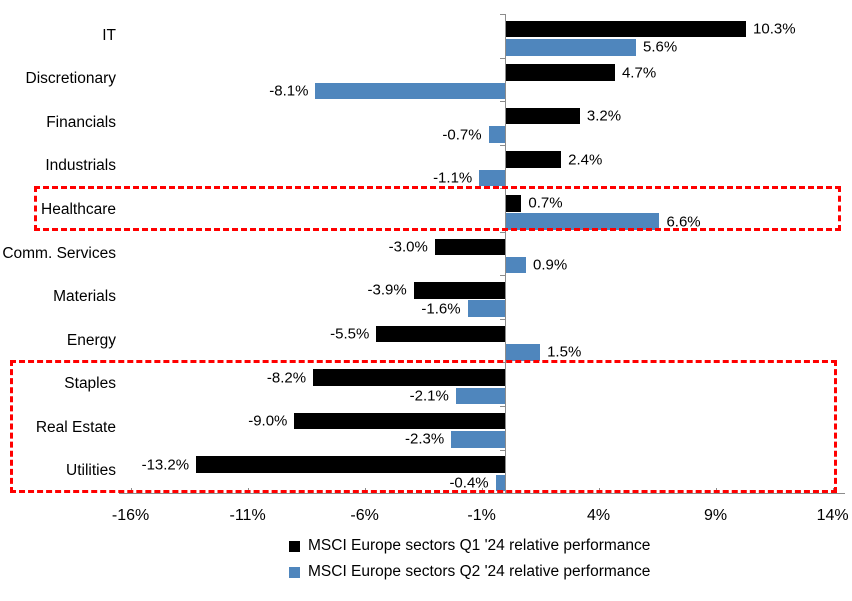 This screenshot has width=852, height=601. Describe the element at coordinates (482, 493) in the screenshot. I see `x-axis-line` at that location.